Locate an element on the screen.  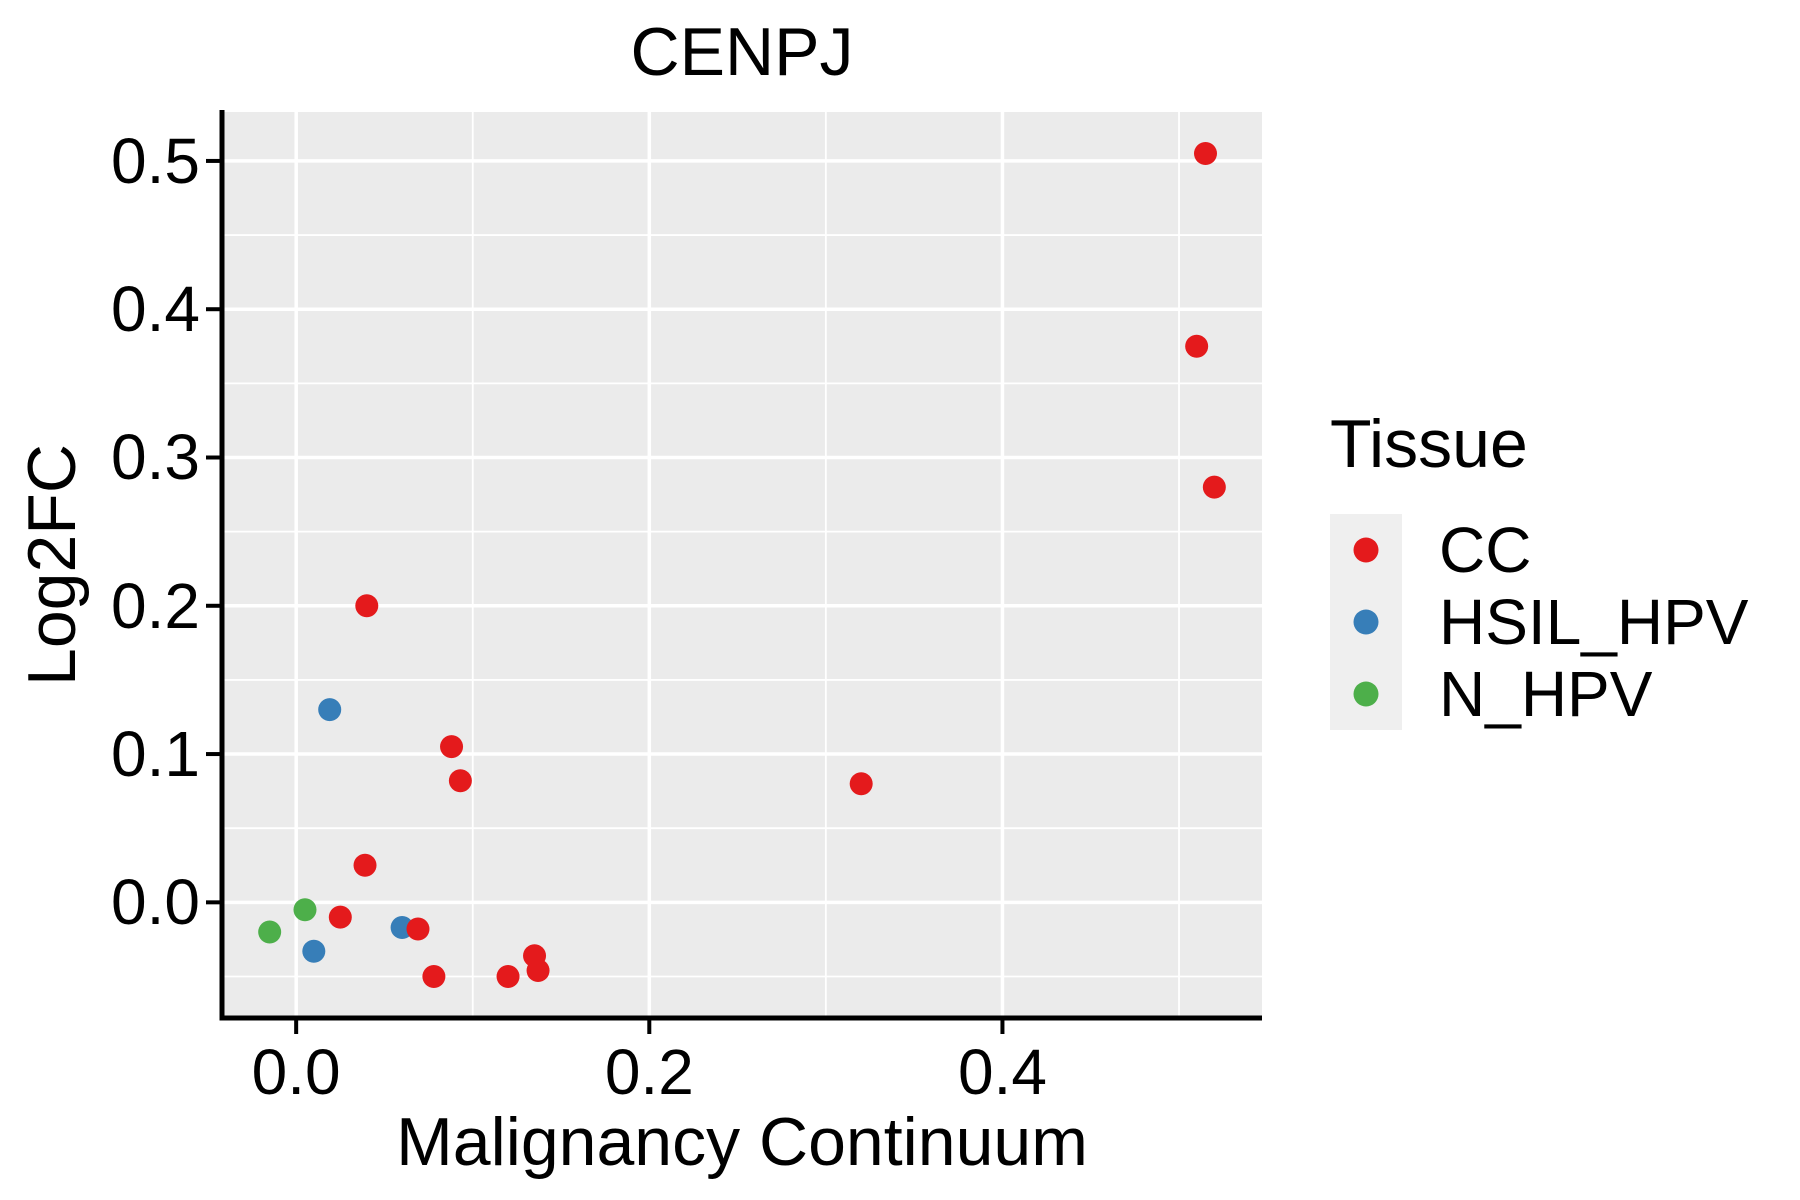
legend-item-HSIL_HPV: HSIL_HPV is located at coordinates (1539, 622).